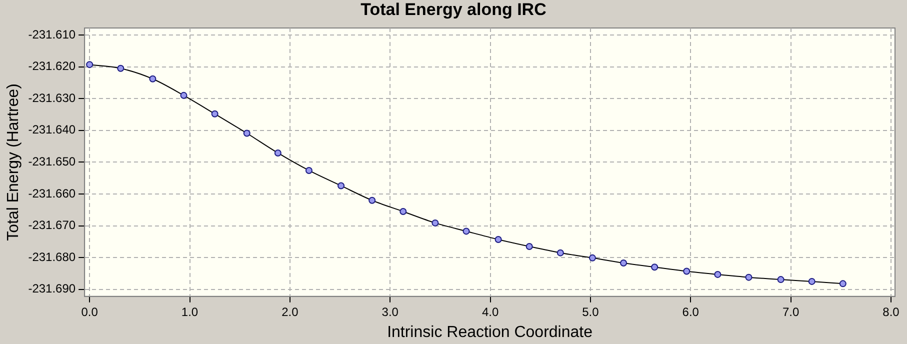 This screenshot has width=907, height=344. I want to click on y-axis-title: Total Energy (Hartree), so click(13, 162).